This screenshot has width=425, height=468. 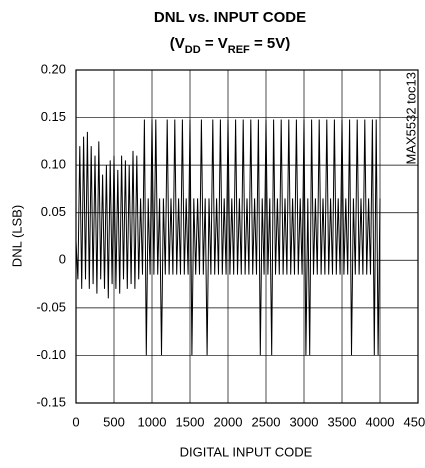 What do you see at coordinates (228, 421) in the screenshot?
I see `x-tick-label: 2000` at bounding box center [228, 421].